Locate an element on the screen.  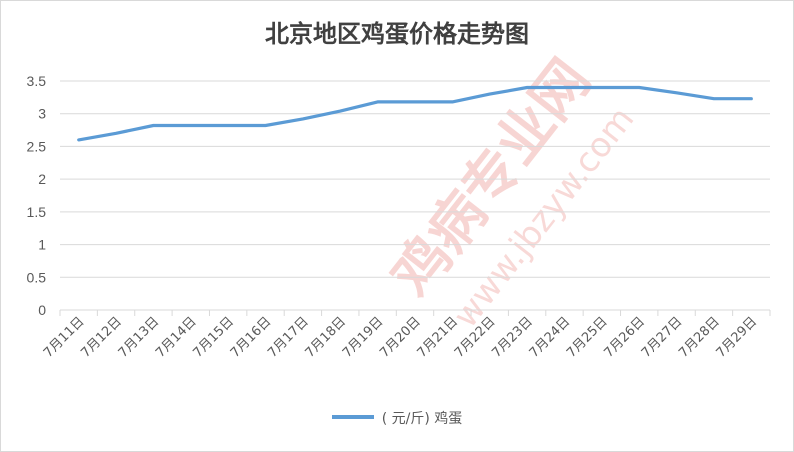
x-tick-label: 7月26日 is located at coordinates (624, 337).